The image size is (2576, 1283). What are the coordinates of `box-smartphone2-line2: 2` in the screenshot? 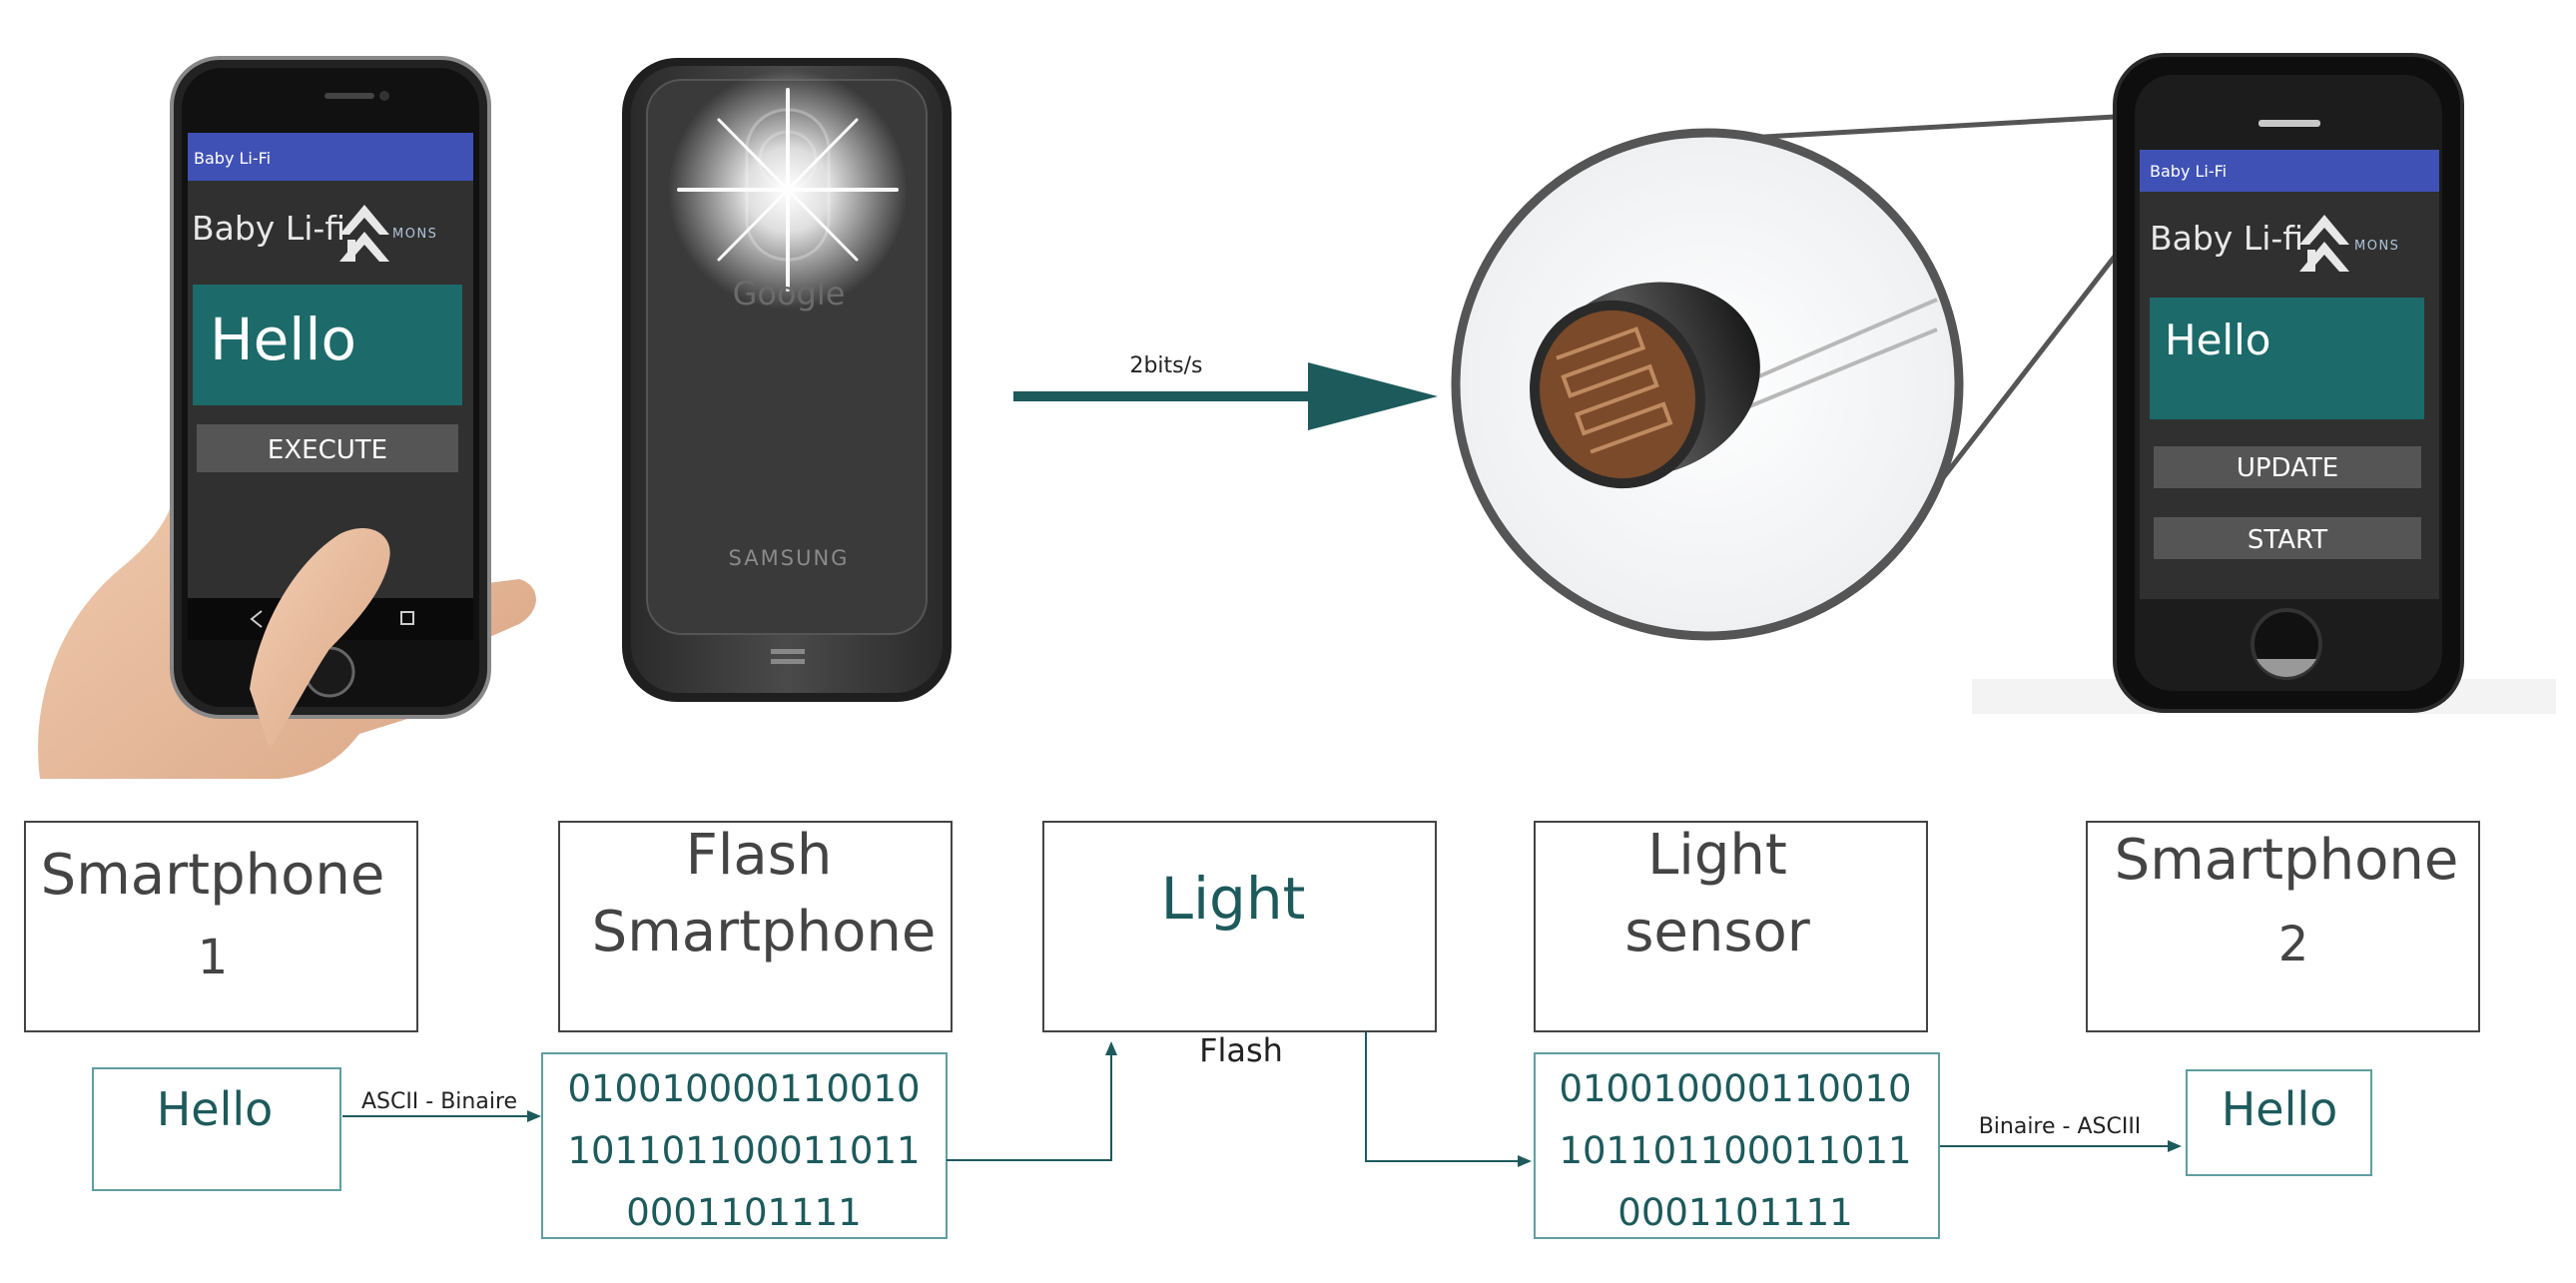 It's located at (2294, 944).